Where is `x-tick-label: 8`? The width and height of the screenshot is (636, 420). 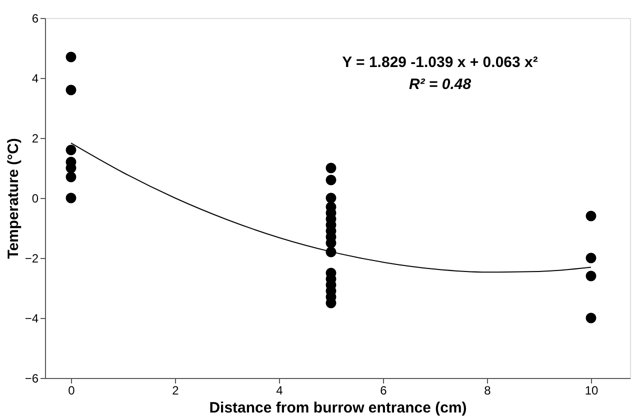
x-tick-label: 8 is located at coordinates (488, 391).